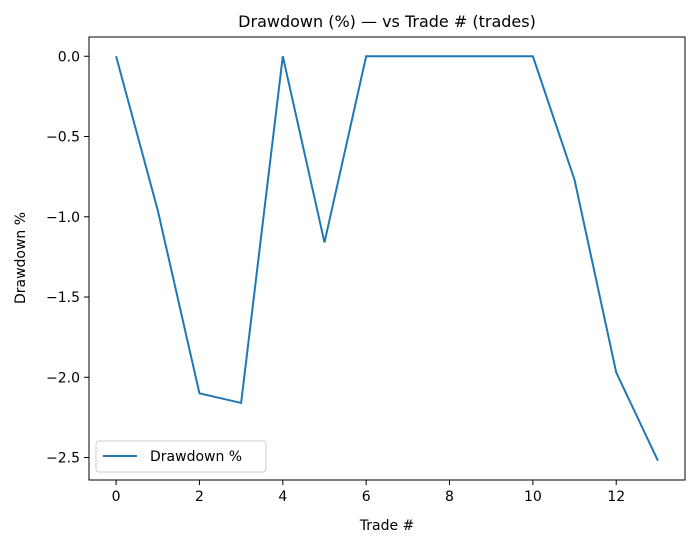 This screenshot has height=546, width=695. I want to click on y-tick-label: −2.5, so click(63, 459).